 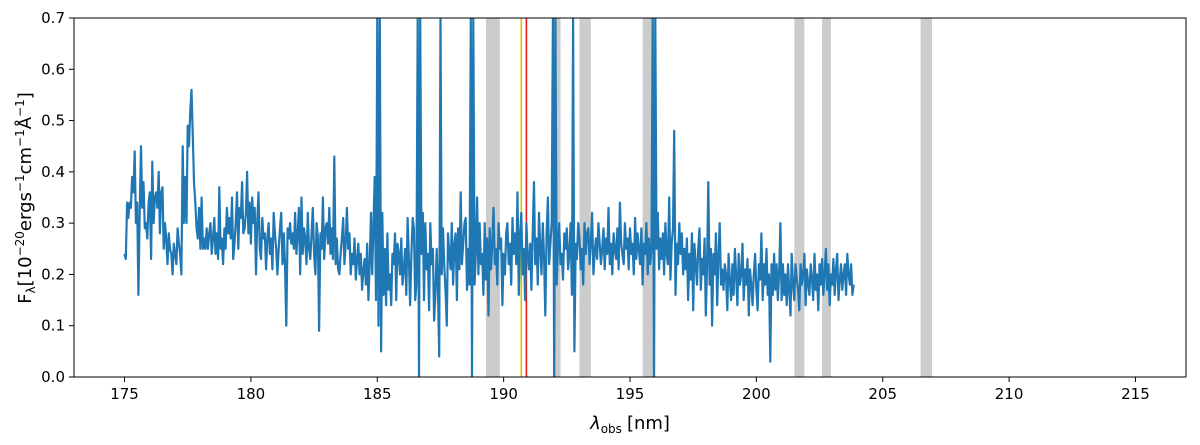 I want to click on x-tick-label-205: 205, so click(x=882, y=394).